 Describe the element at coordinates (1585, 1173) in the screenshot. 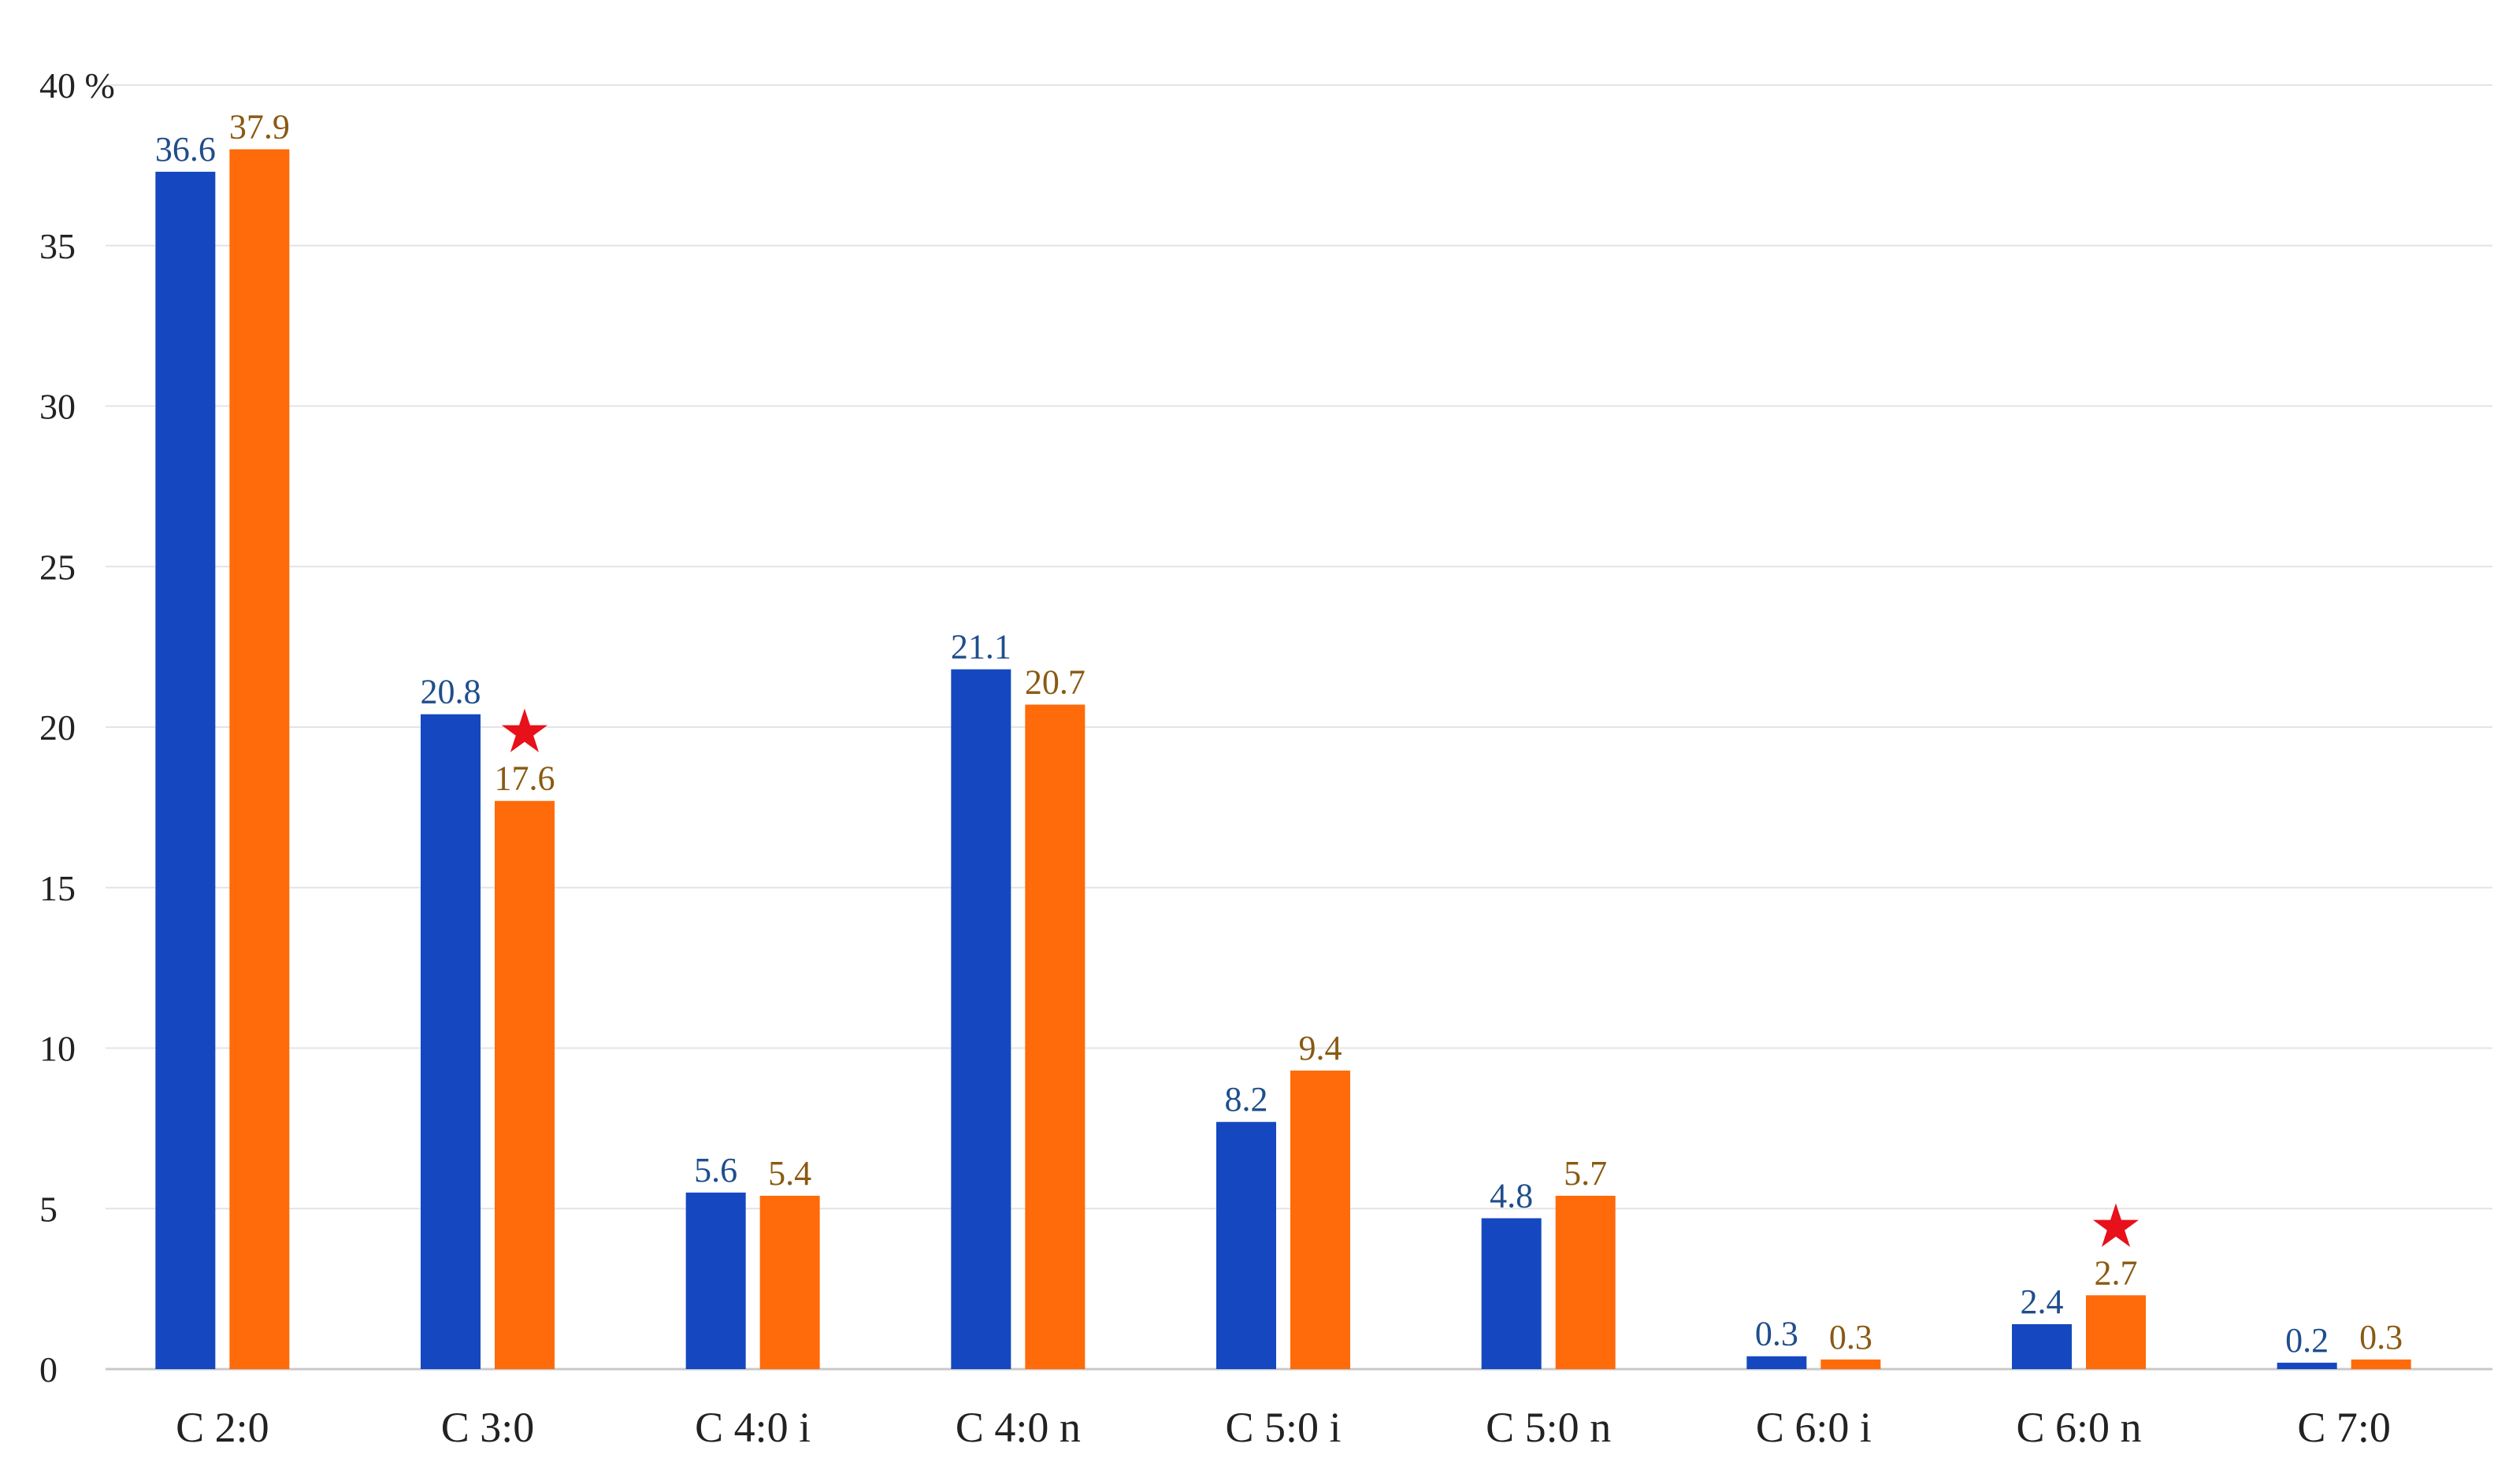

I see `data-label: 5.7` at that location.